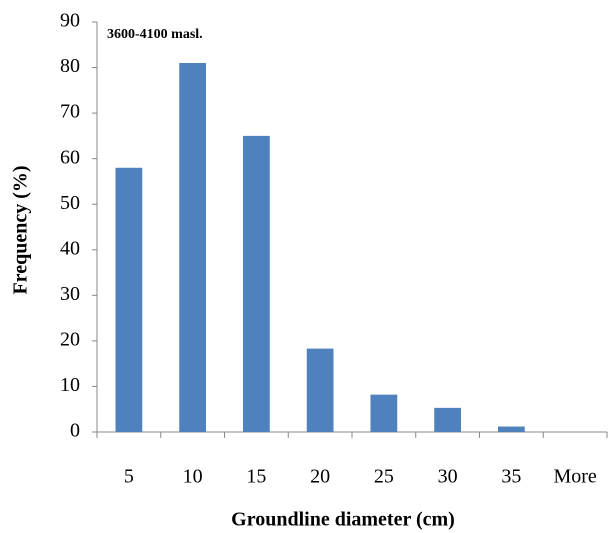 Image resolution: width=608 pixels, height=533 pixels. I want to click on y-tick-label: 90, so click(70, 21).